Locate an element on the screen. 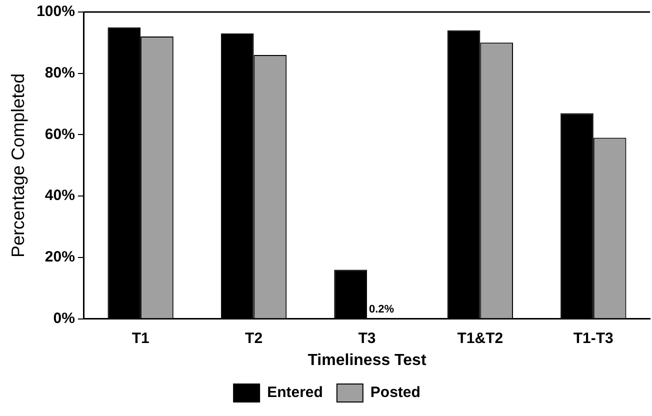 This screenshot has height=416, width=652. y-tick-label: 20% is located at coordinates (59, 257).